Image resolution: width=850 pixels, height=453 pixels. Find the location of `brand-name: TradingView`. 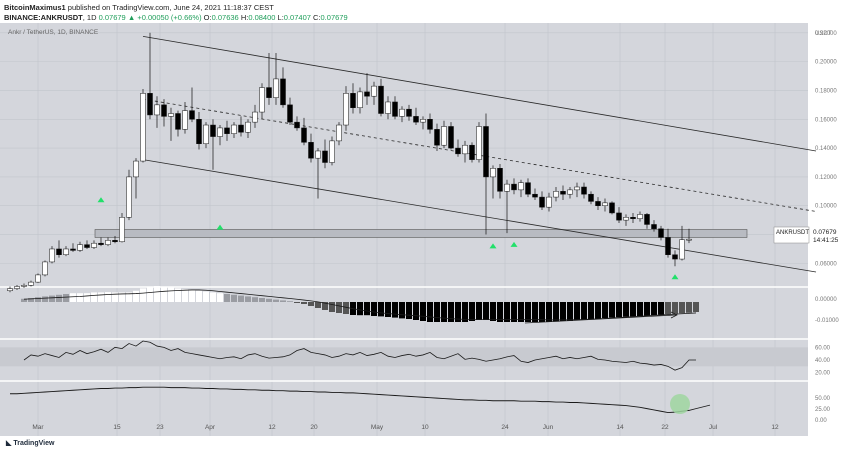

brand-name: TradingView is located at coordinates (34, 443).